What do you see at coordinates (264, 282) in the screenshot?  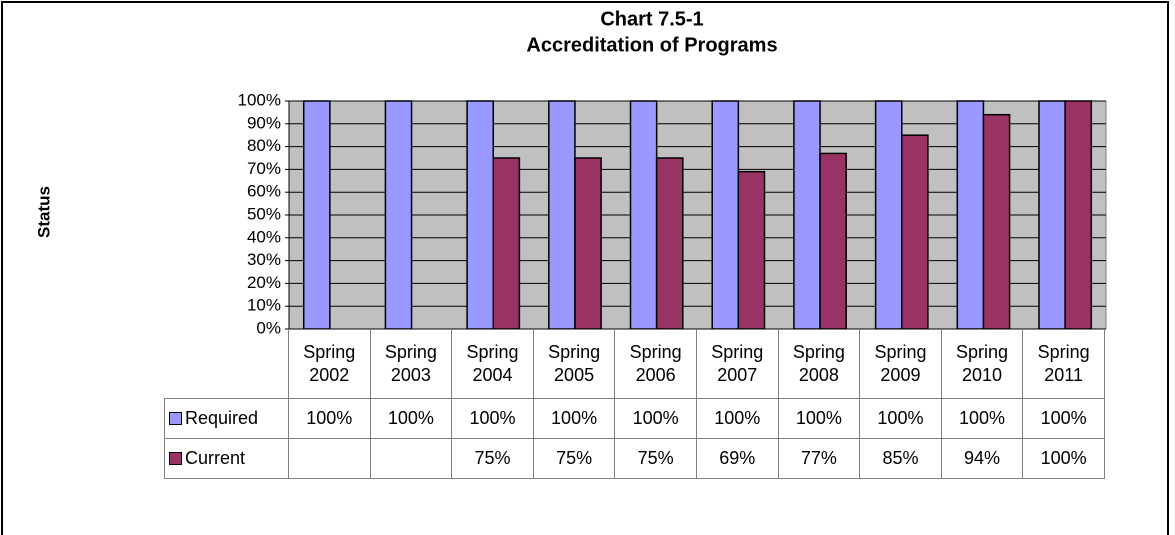 I see `y-tick-label: 20%` at bounding box center [264, 282].